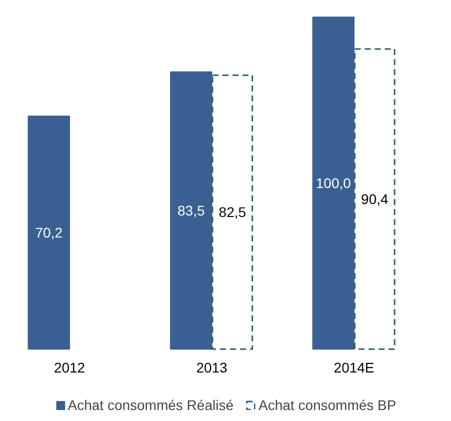  I want to click on x-tick-label: 2012, so click(70, 367).